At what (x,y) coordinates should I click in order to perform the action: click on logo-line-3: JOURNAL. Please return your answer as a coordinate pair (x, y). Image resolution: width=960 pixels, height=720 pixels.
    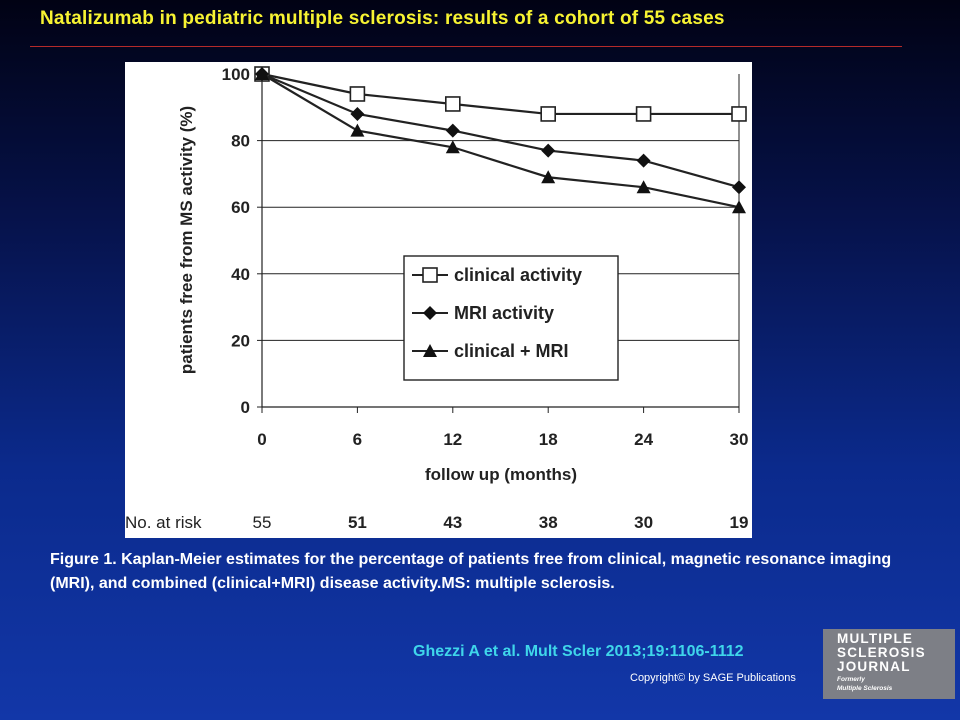
    Looking at the image, I should click on (874, 666).